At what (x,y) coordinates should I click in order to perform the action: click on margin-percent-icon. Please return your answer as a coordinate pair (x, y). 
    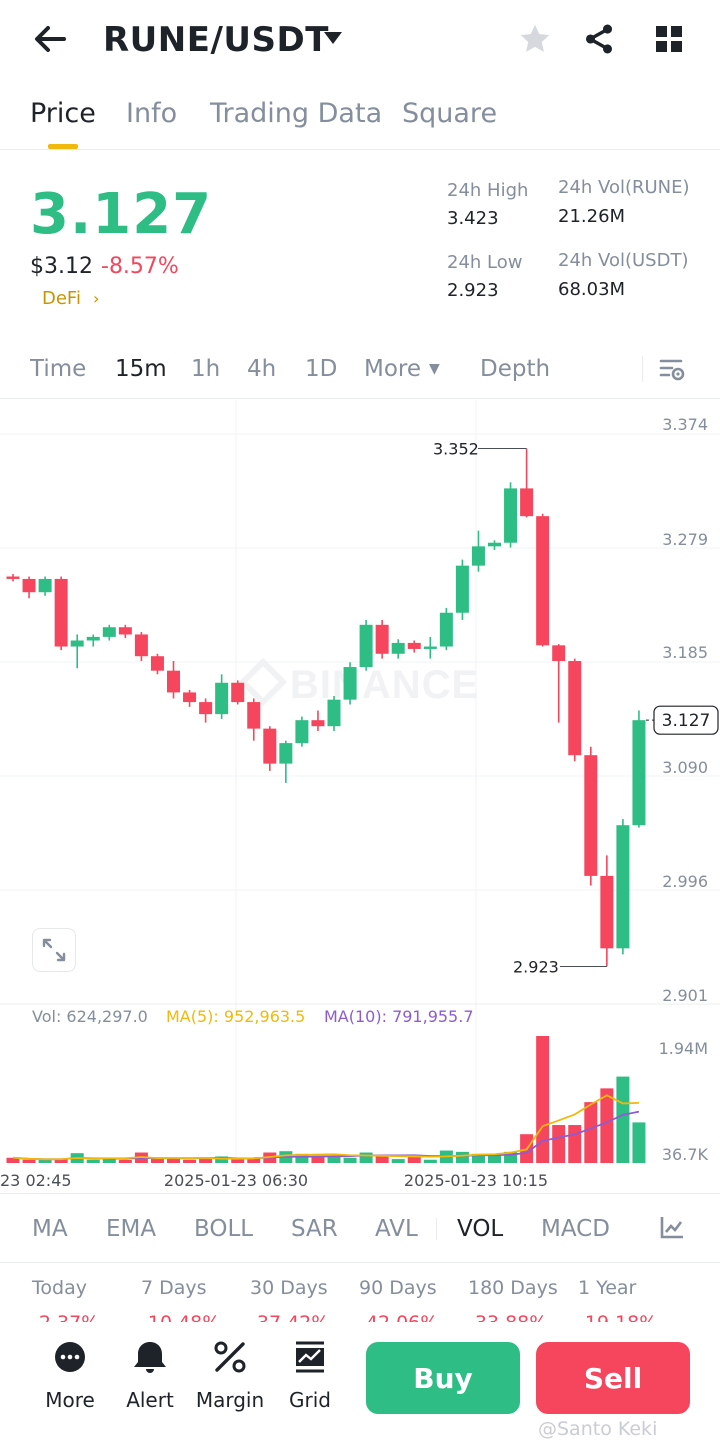
    Looking at the image, I should click on (230, 1359).